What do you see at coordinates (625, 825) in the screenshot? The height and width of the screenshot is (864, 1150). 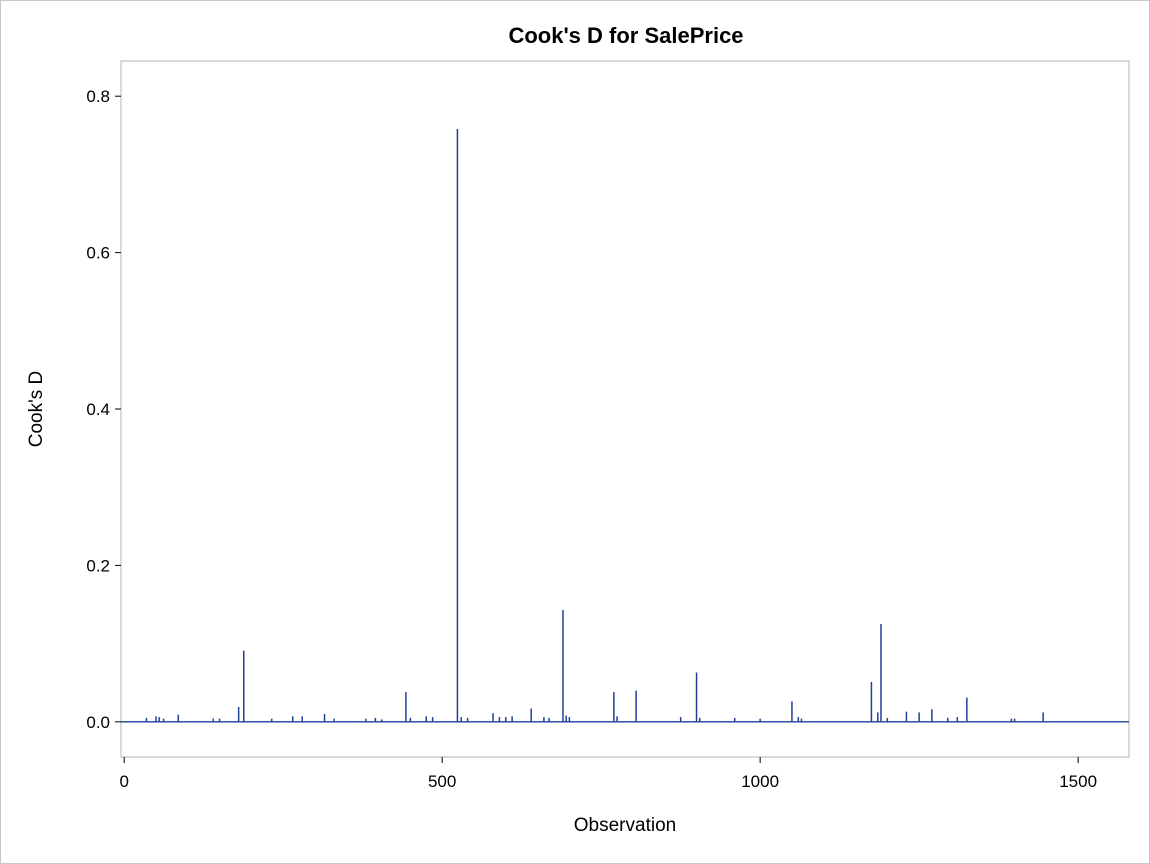 I see `x-axis-label: Observation` at bounding box center [625, 825].